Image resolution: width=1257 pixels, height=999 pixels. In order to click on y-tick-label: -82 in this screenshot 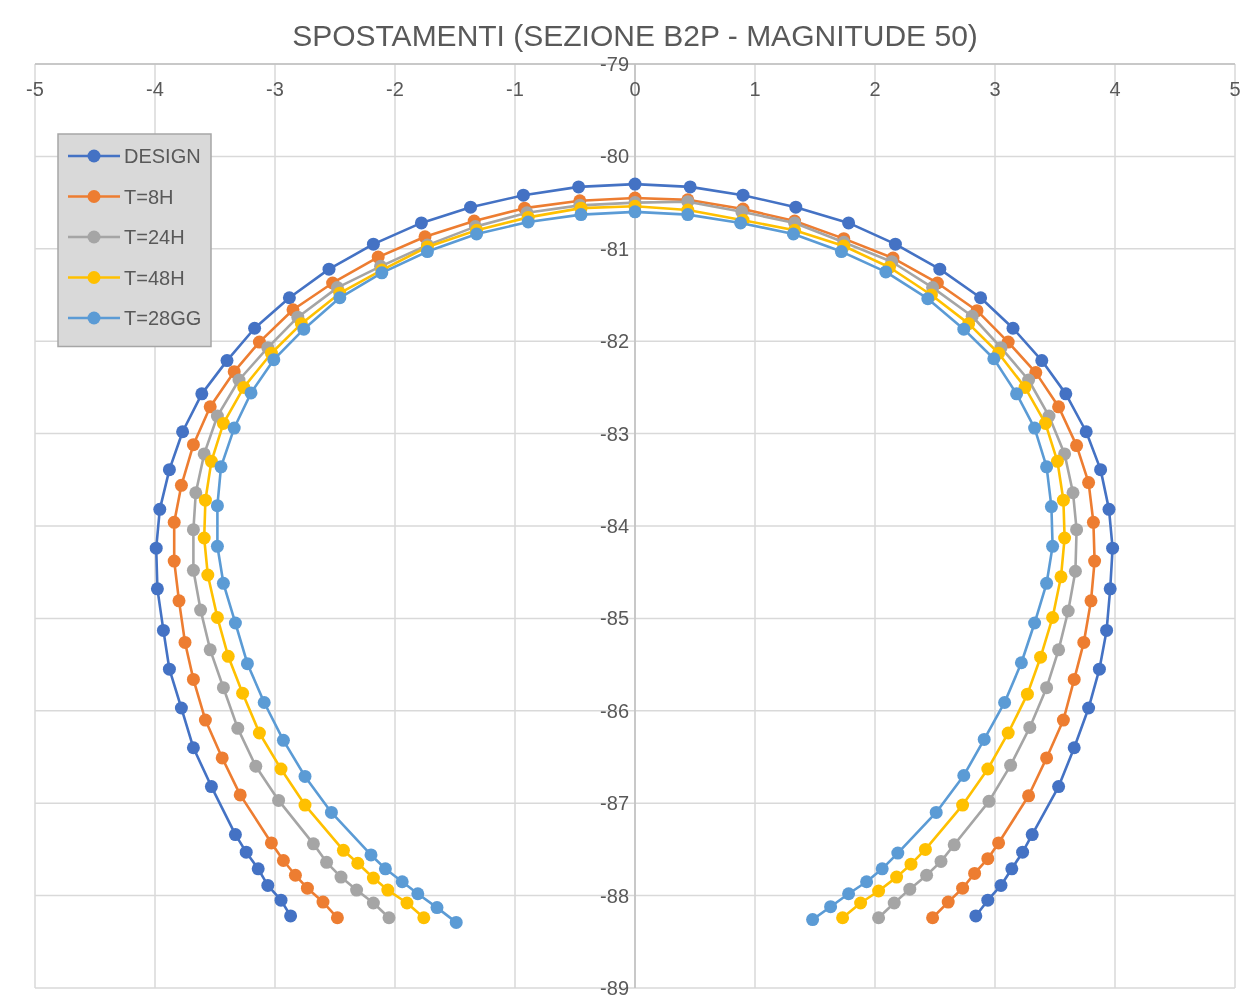, I will do `click(614, 341)`.